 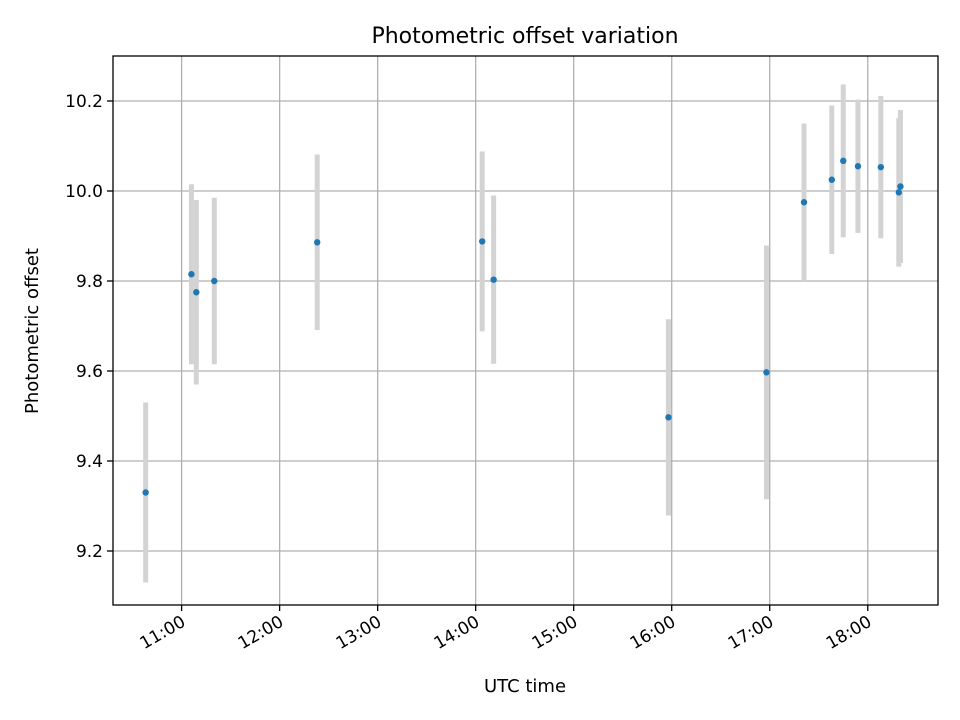 What do you see at coordinates (849, 633) in the screenshot?
I see `x-tick-label: 18:00` at bounding box center [849, 633].